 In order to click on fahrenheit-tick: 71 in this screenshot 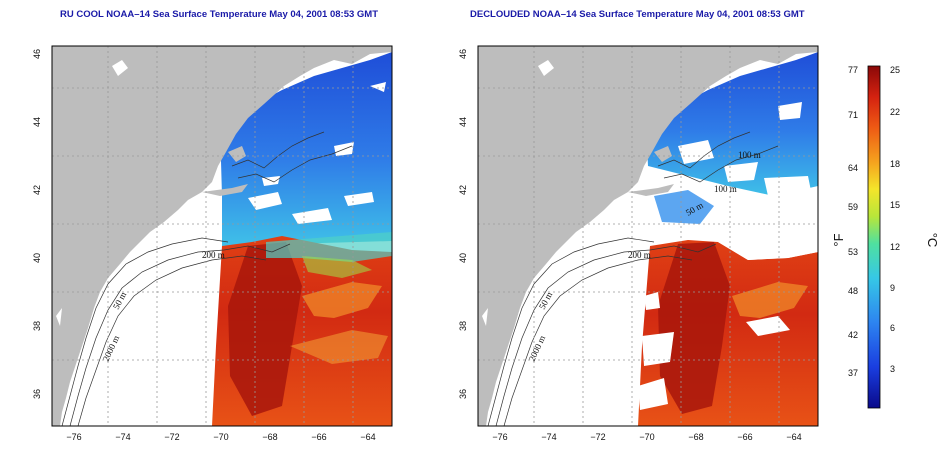, I will do `click(853, 115)`.